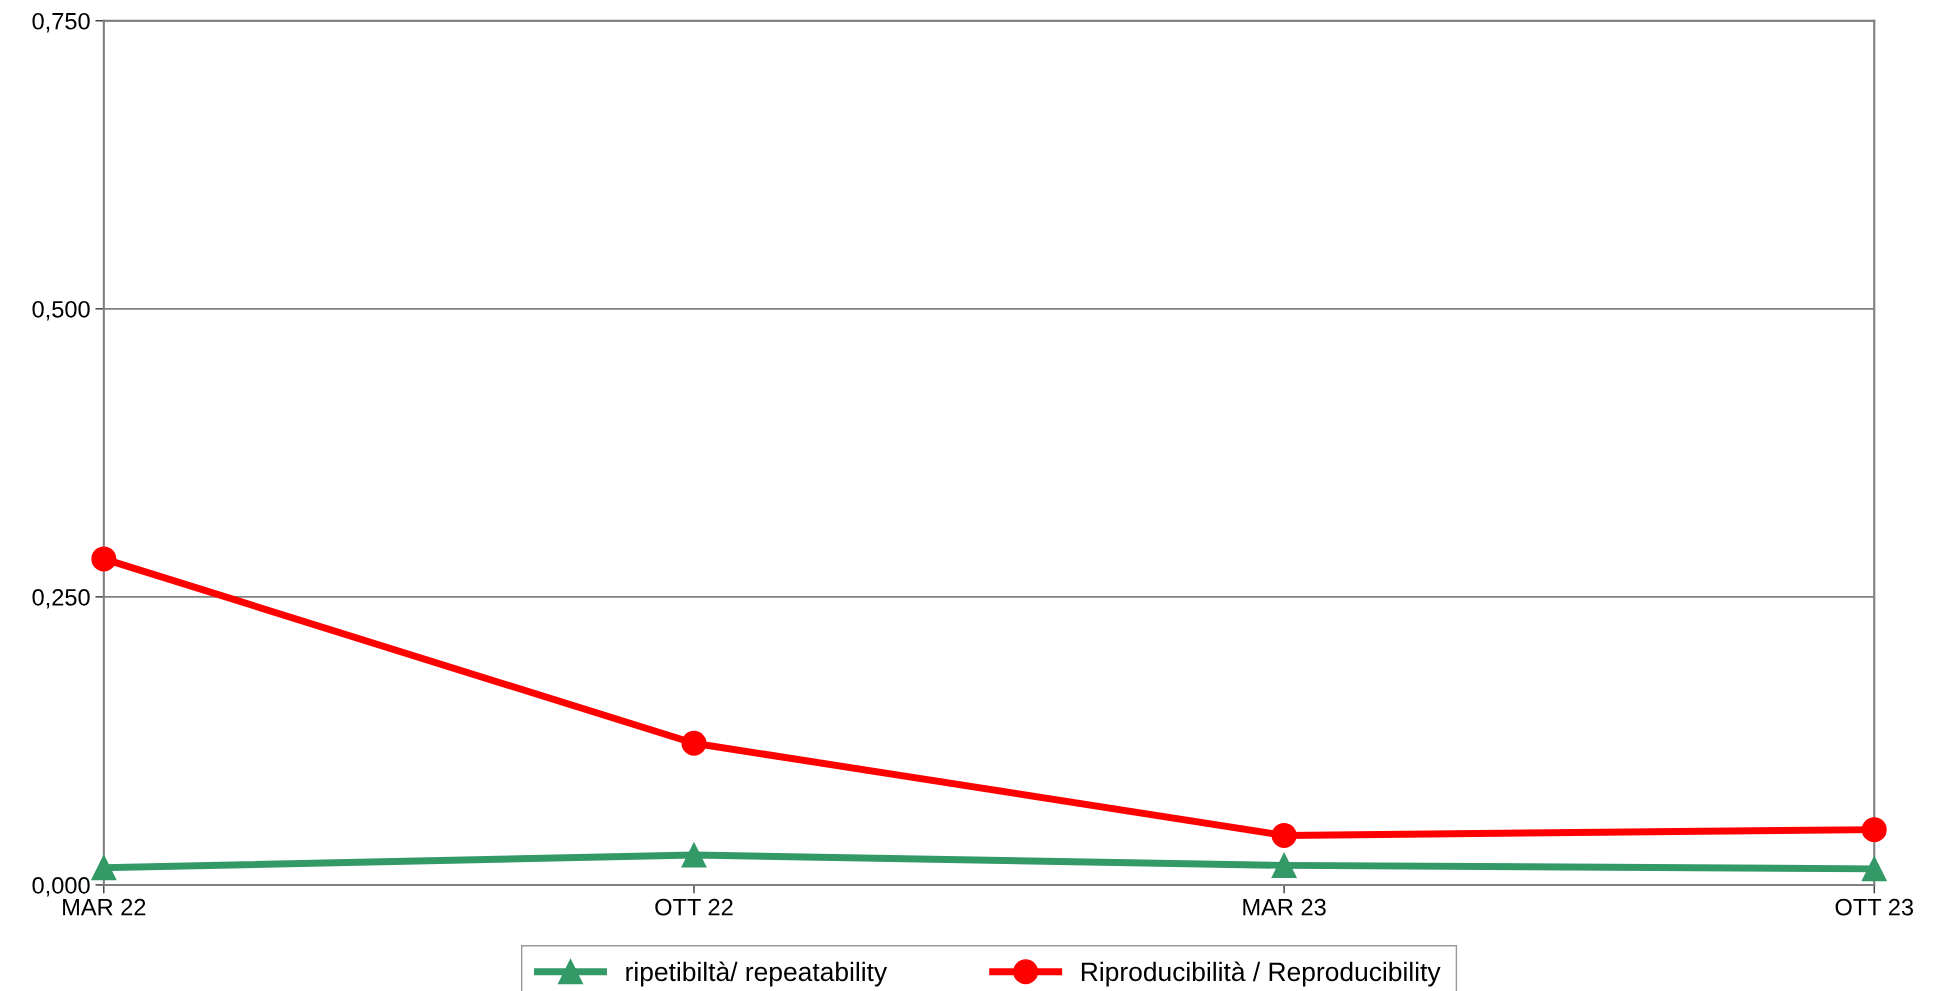 The width and height of the screenshot is (1937, 991). I want to click on x-tick-label: OTT 22, so click(694, 907).